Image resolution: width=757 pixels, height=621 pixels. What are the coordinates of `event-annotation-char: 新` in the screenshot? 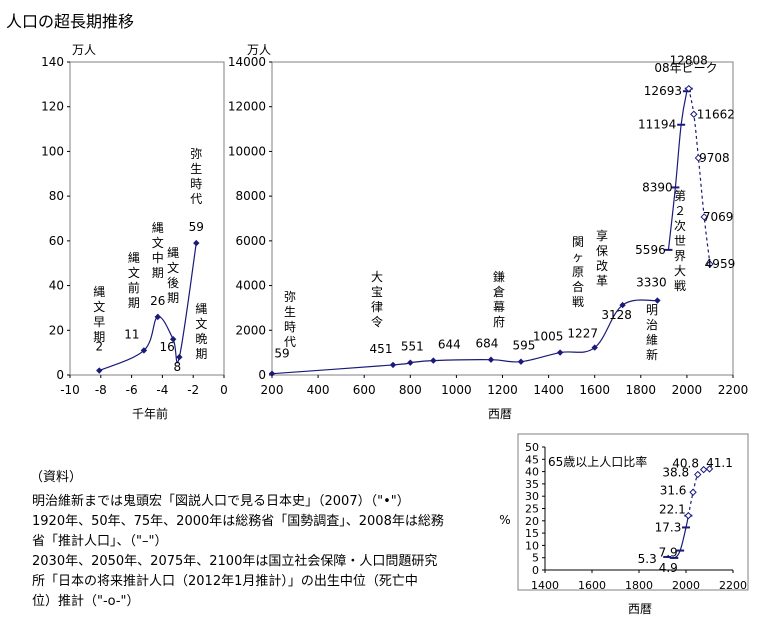 It's located at (652, 354).